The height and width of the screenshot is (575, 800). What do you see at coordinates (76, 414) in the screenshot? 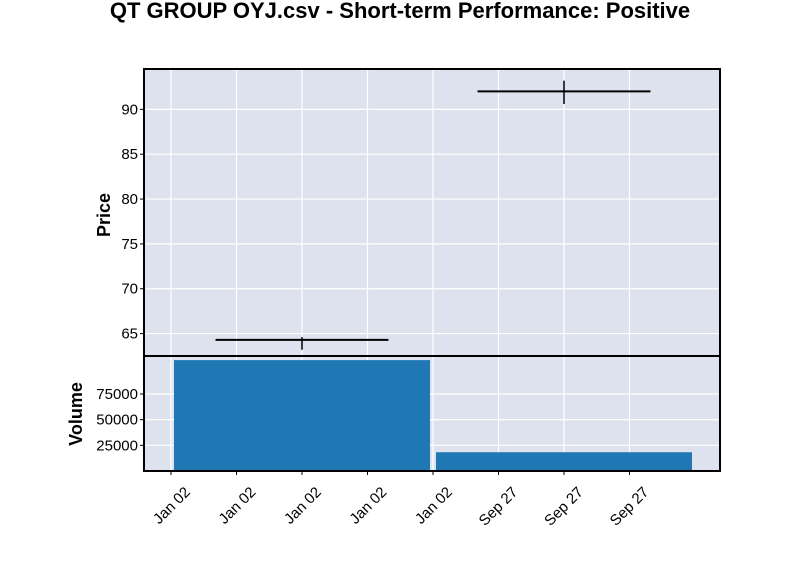
I see `volume-axis-label: Volume` at bounding box center [76, 414].